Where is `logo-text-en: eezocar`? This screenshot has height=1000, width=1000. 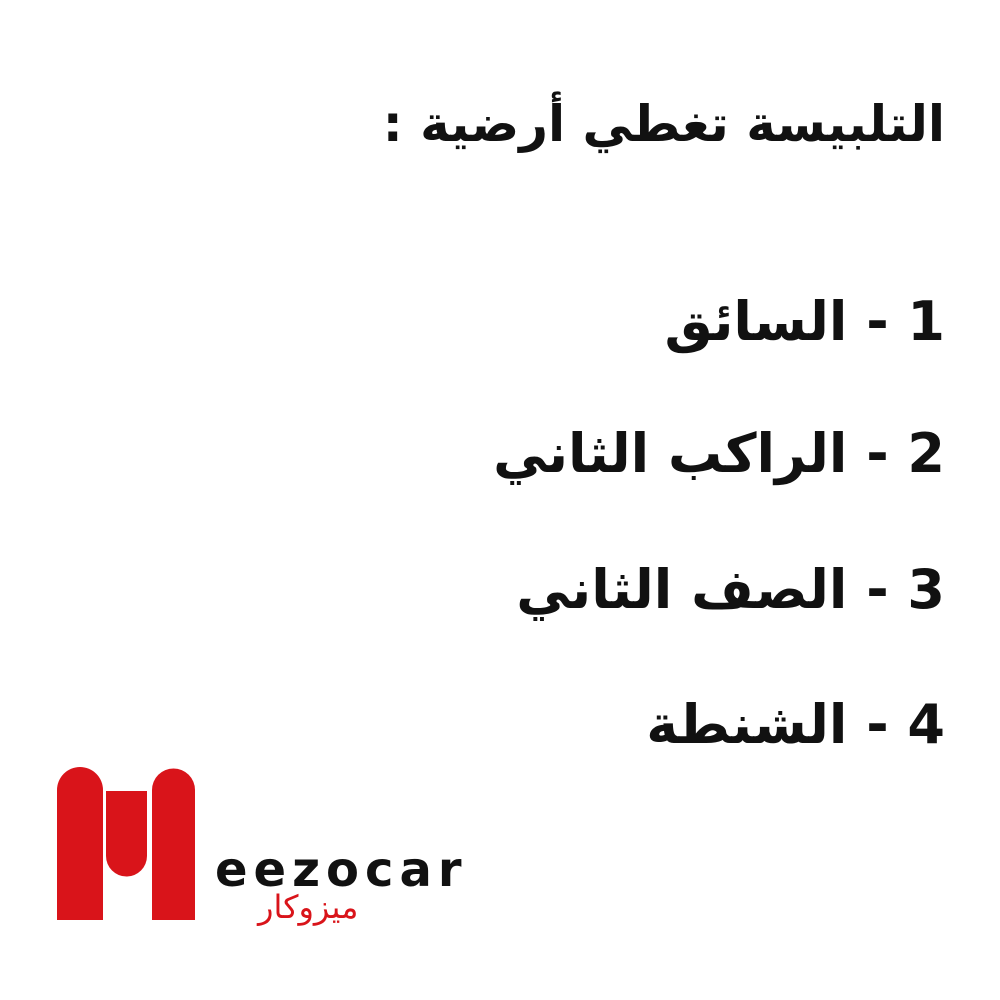
logo-text-en: eezocar is located at coordinates (341, 870).